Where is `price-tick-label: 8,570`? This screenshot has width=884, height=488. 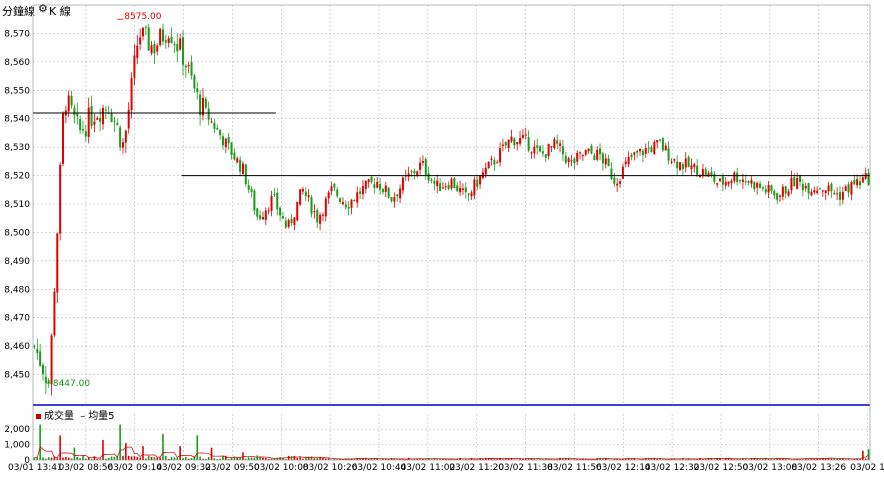 price-tick-label: 8,570 is located at coordinates (17, 34).